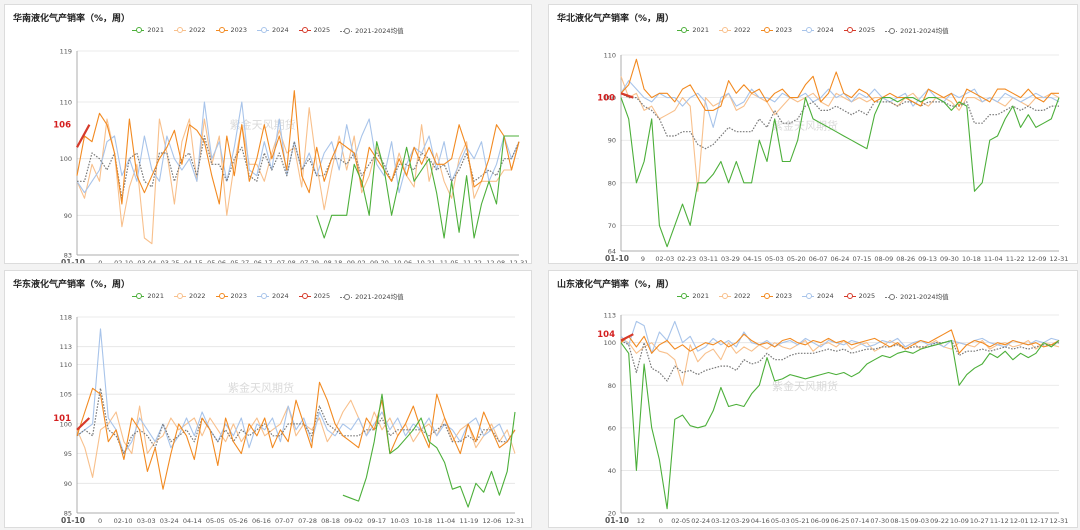  I want to click on x-tick-label: 05-06, so click(216, 261).